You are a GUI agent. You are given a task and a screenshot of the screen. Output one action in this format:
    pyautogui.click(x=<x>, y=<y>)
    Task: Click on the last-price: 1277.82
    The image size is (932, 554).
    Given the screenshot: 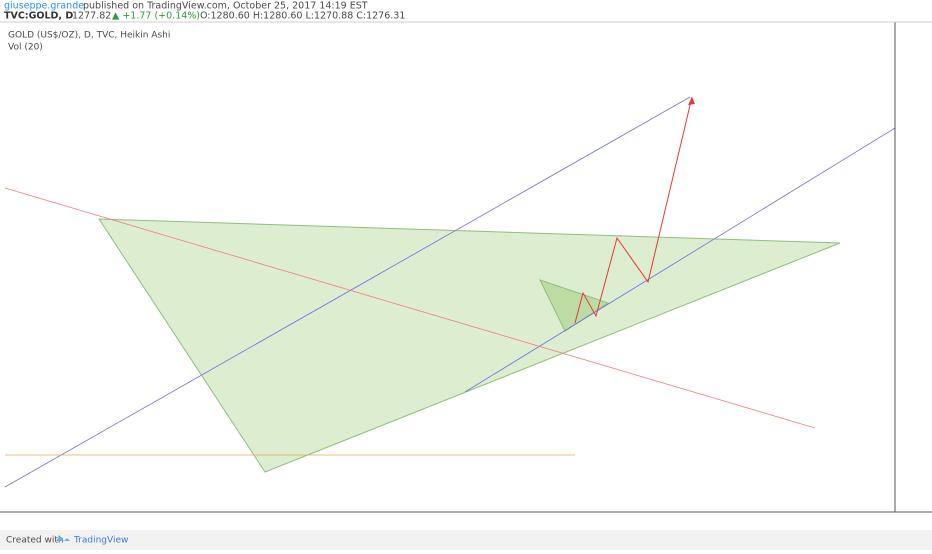 What is the action you would take?
    pyautogui.click(x=91, y=16)
    